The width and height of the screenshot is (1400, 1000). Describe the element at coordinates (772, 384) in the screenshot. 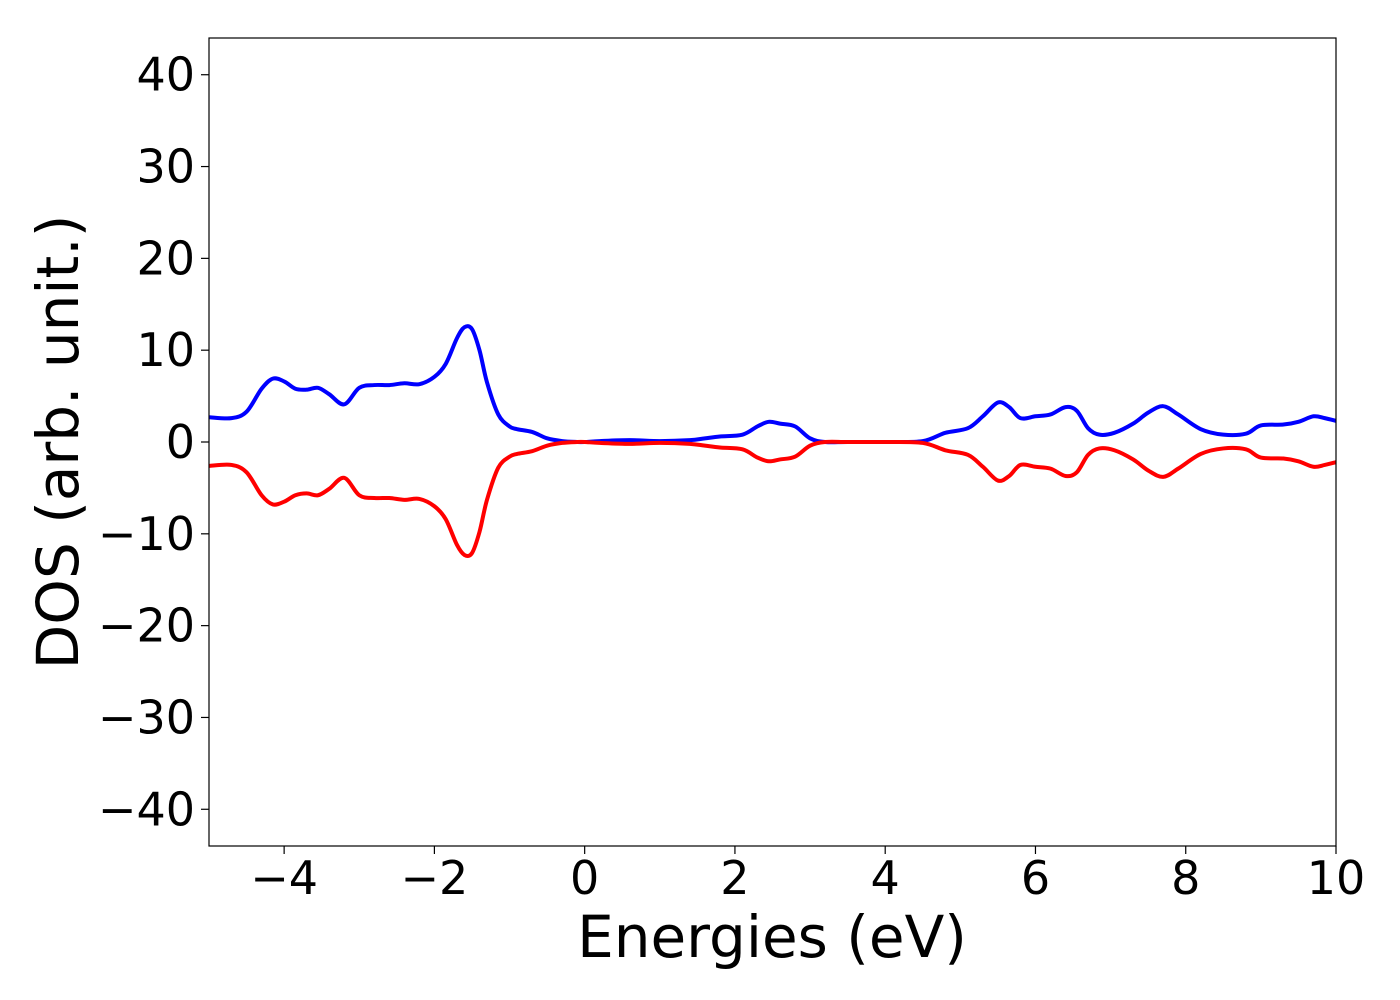

I see `series-line-blue` at that location.